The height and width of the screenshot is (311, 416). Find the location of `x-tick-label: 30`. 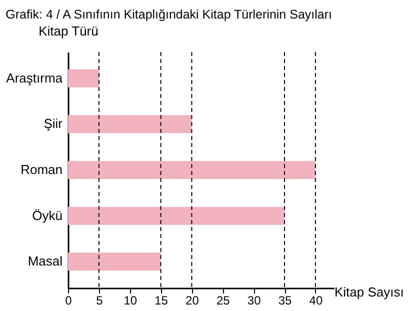

x-tick-label: 30 is located at coordinates (254, 301).